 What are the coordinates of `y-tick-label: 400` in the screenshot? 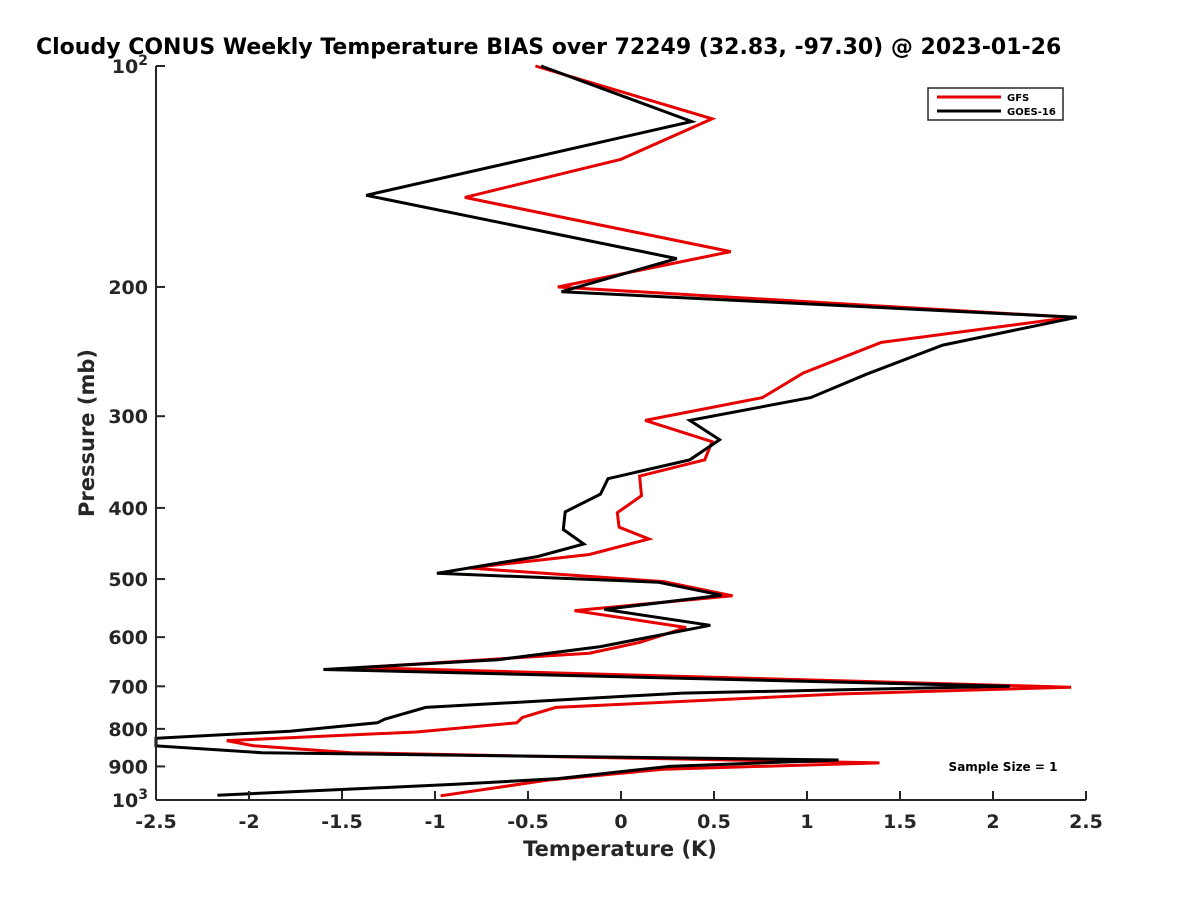 It's located at (128, 509).